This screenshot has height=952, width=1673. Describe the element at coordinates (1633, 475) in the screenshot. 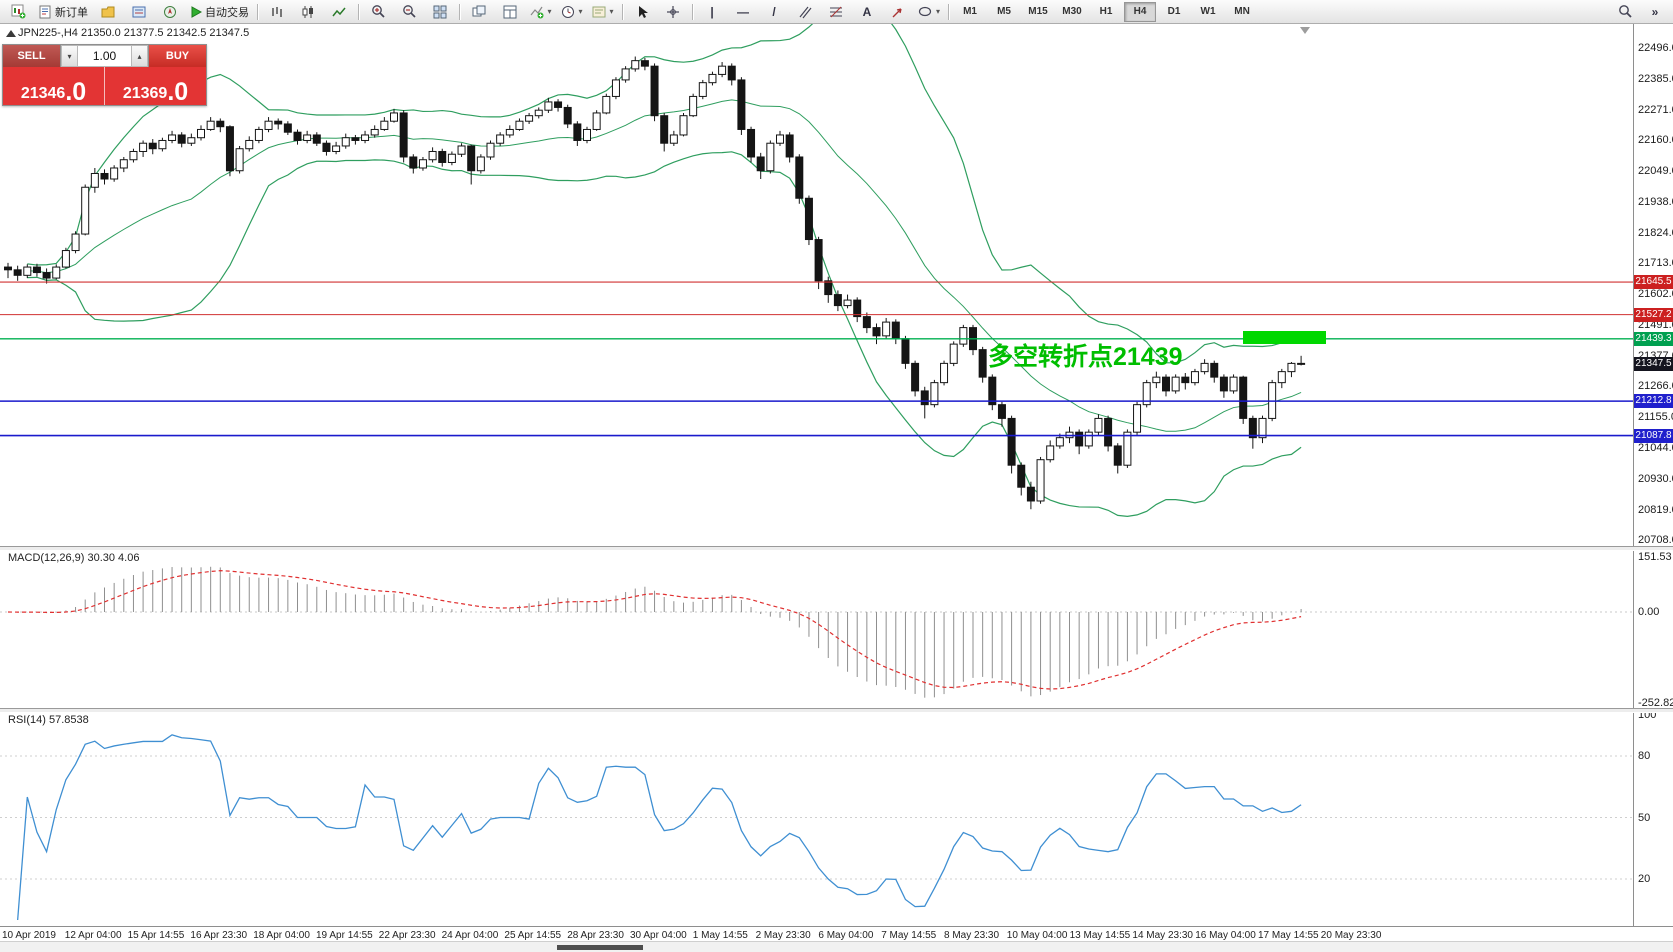

I see `price-axis-border` at that location.